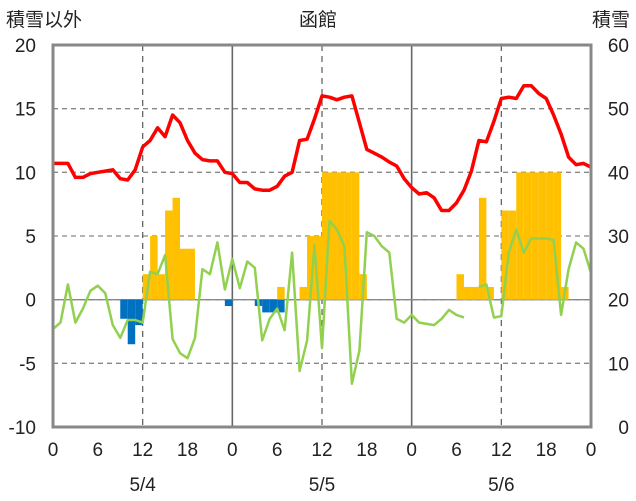  I want to click on y-right-tick-label: 0, so click(623, 428).